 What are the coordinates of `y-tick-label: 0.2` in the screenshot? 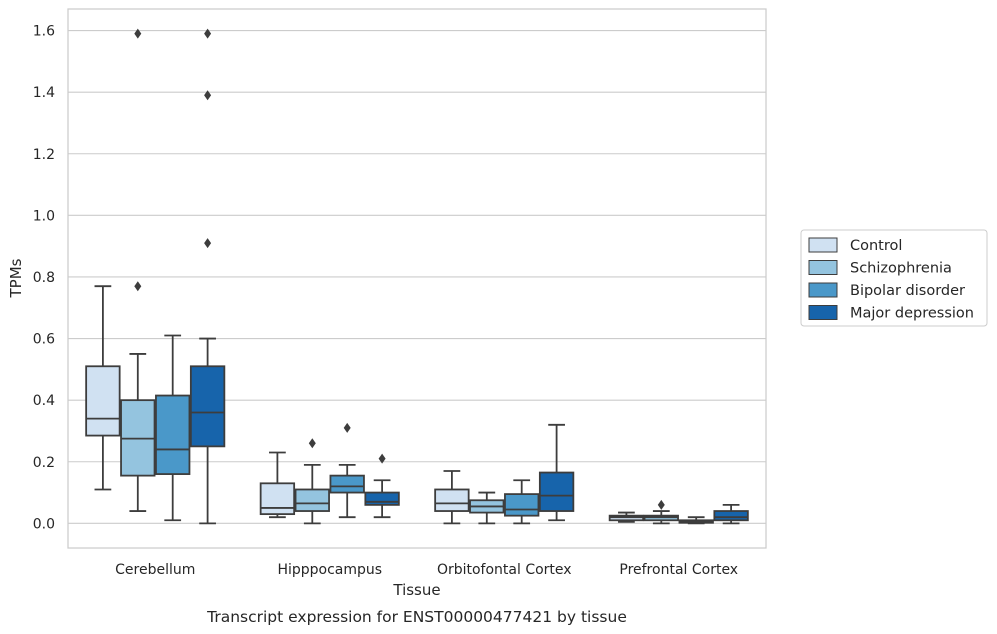 It's located at (44, 463).